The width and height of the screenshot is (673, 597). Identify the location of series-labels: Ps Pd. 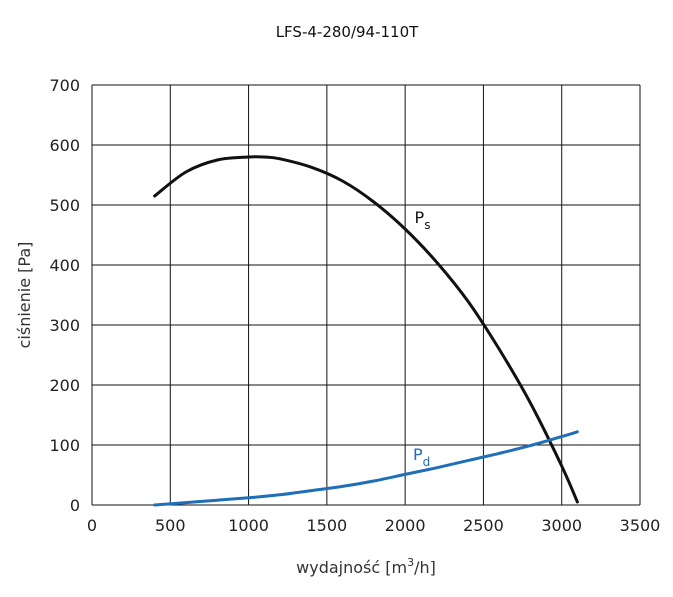
(421, 338).